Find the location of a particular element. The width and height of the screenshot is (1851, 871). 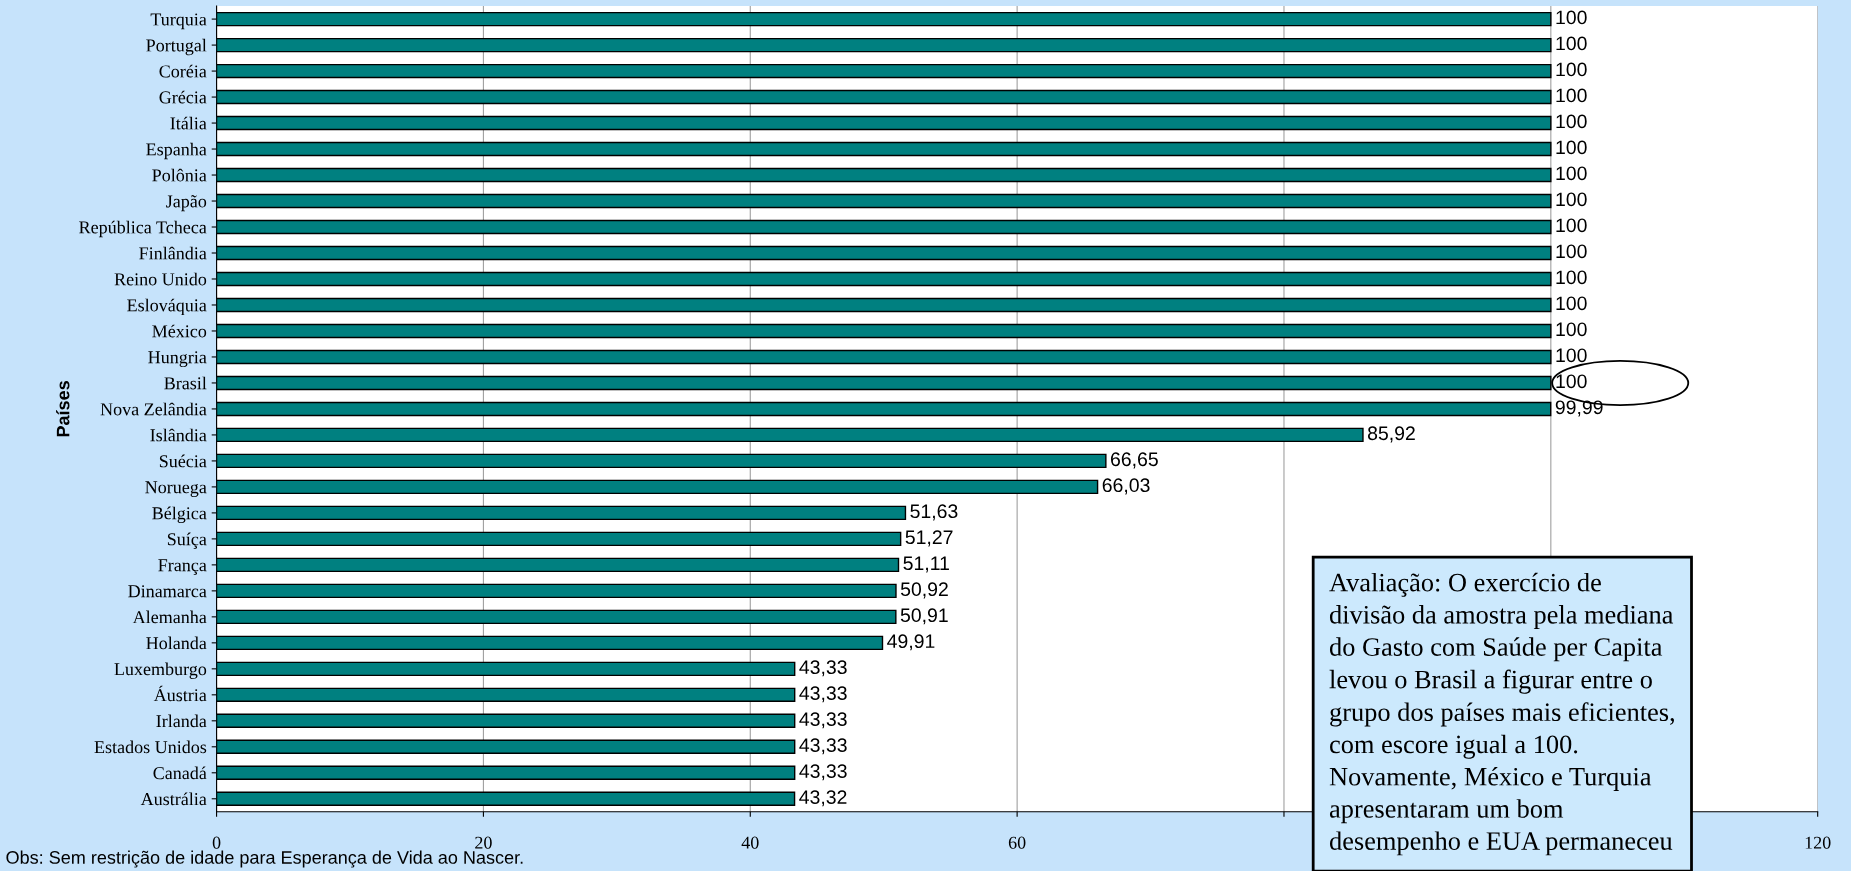

data-label: 49,91 is located at coordinates (911, 642).